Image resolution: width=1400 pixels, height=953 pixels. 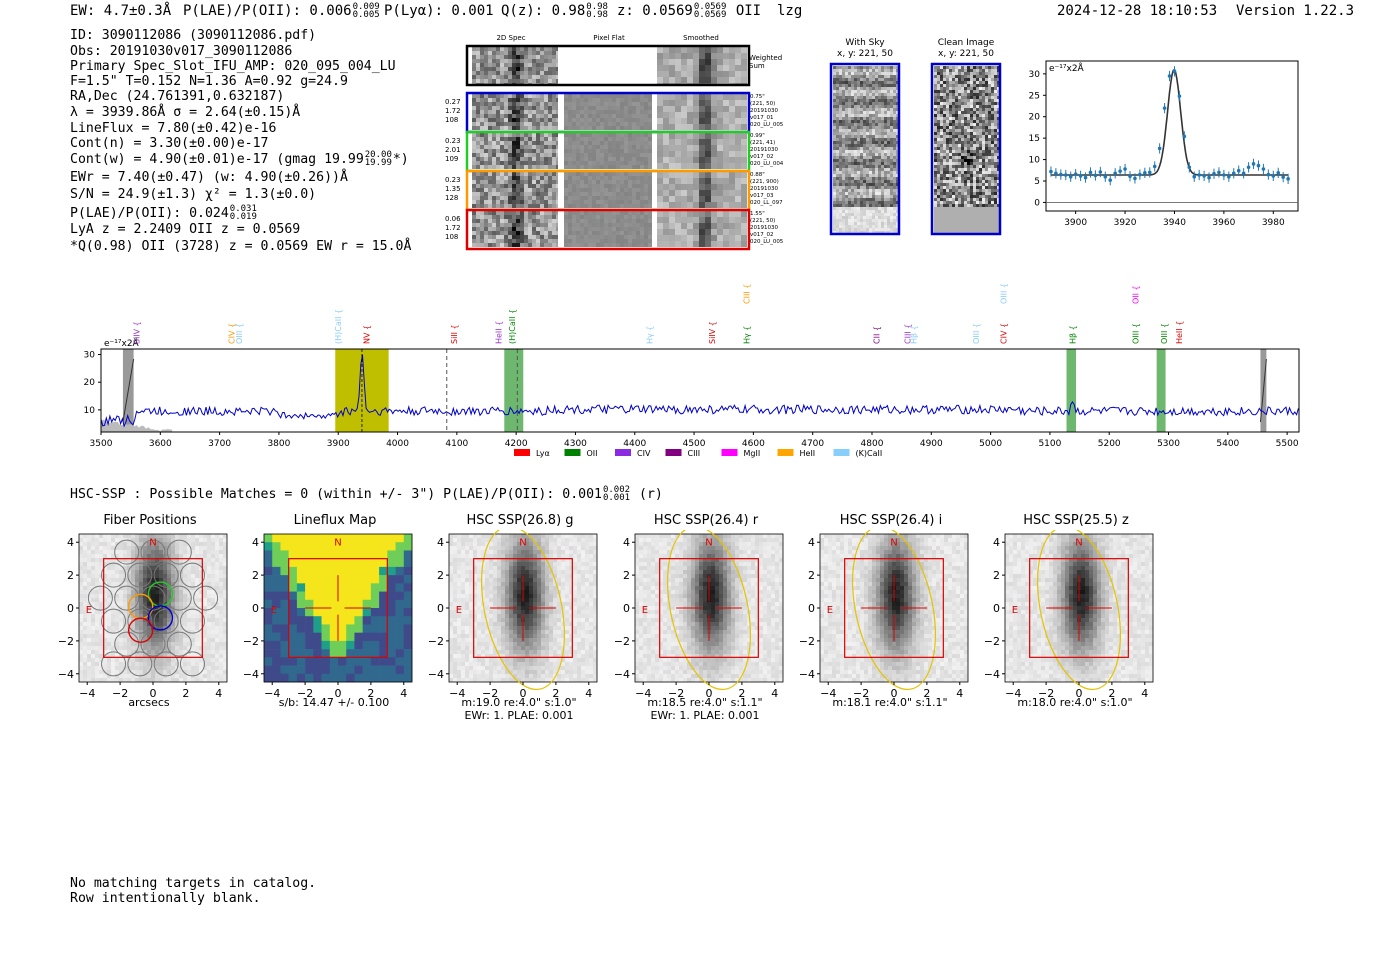 What do you see at coordinates (865, 149) in the screenshot?
I see `sky-frame-withsky` at bounding box center [865, 149].